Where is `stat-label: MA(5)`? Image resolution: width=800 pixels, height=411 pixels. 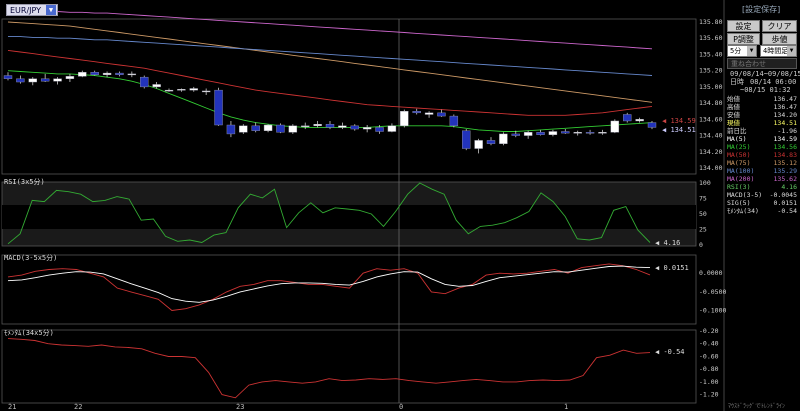
stat-label: MA(5) is located at coordinates (737, 139).